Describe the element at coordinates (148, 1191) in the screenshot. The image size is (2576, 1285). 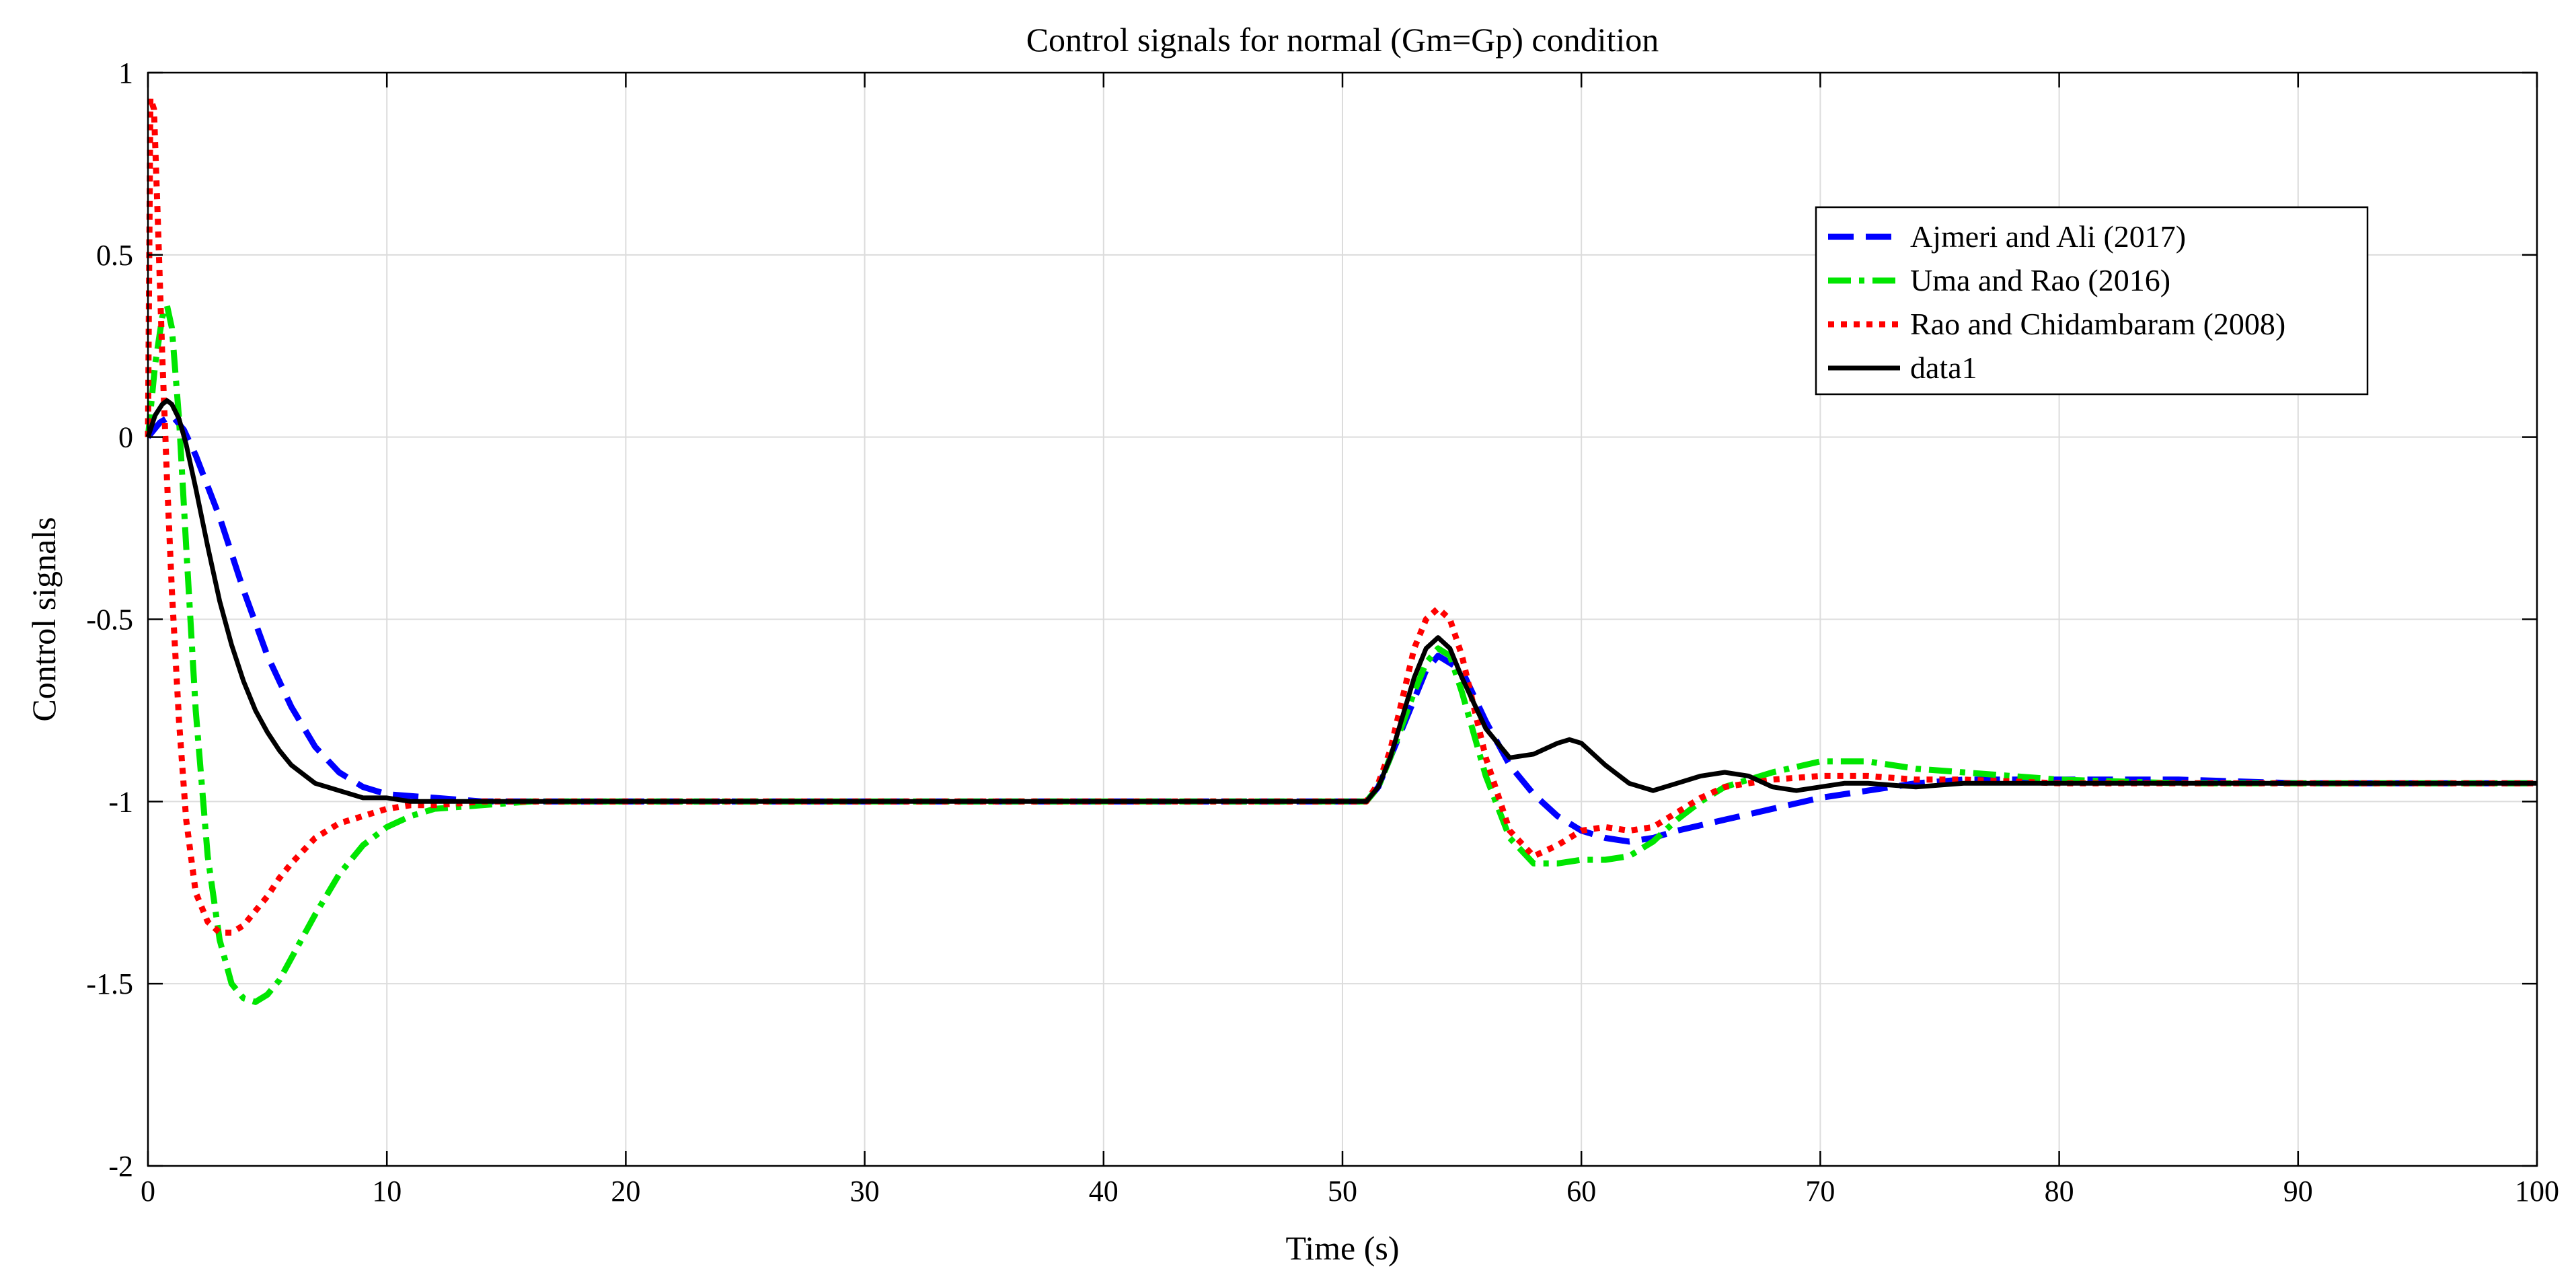
I see `x-tick-label: 0` at that location.